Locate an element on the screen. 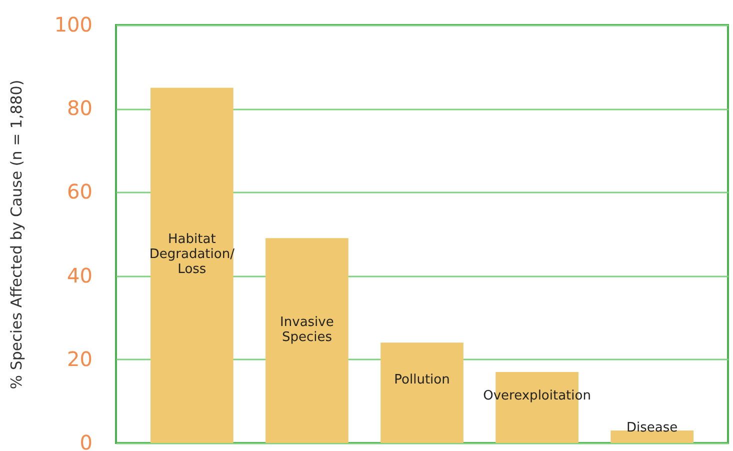 Image resolution: width=733 pixels, height=451 pixels. x-tick-label: Pollution is located at coordinates (422, 380).